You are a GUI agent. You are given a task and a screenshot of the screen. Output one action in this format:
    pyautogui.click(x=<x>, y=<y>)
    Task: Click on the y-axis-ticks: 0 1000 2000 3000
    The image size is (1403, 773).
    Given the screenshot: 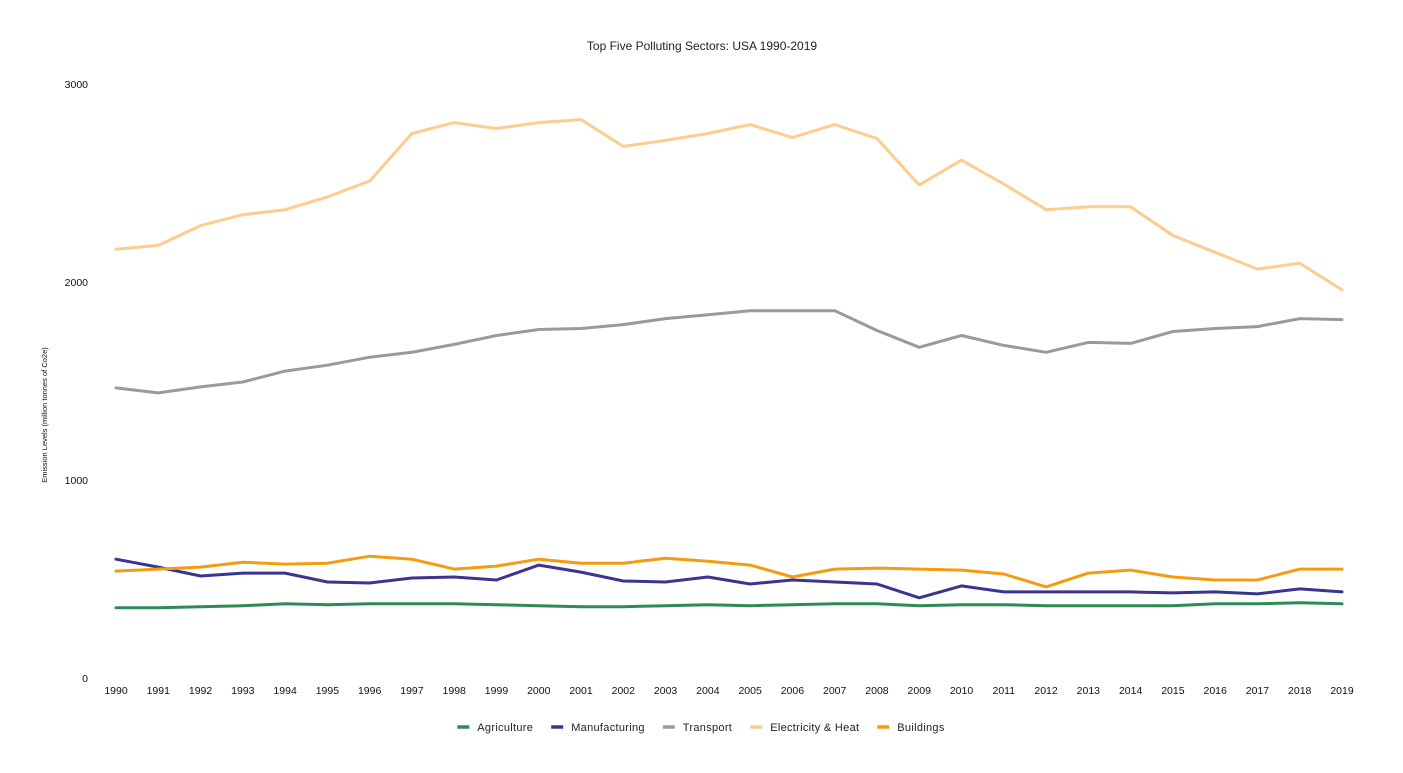 What is the action you would take?
    pyautogui.click(x=77, y=382)
    